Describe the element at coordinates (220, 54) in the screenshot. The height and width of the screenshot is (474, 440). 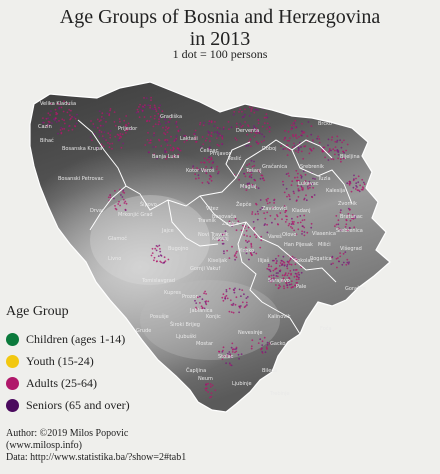
I see `map-subtitle: 1 dot = 100 persons` at that location.